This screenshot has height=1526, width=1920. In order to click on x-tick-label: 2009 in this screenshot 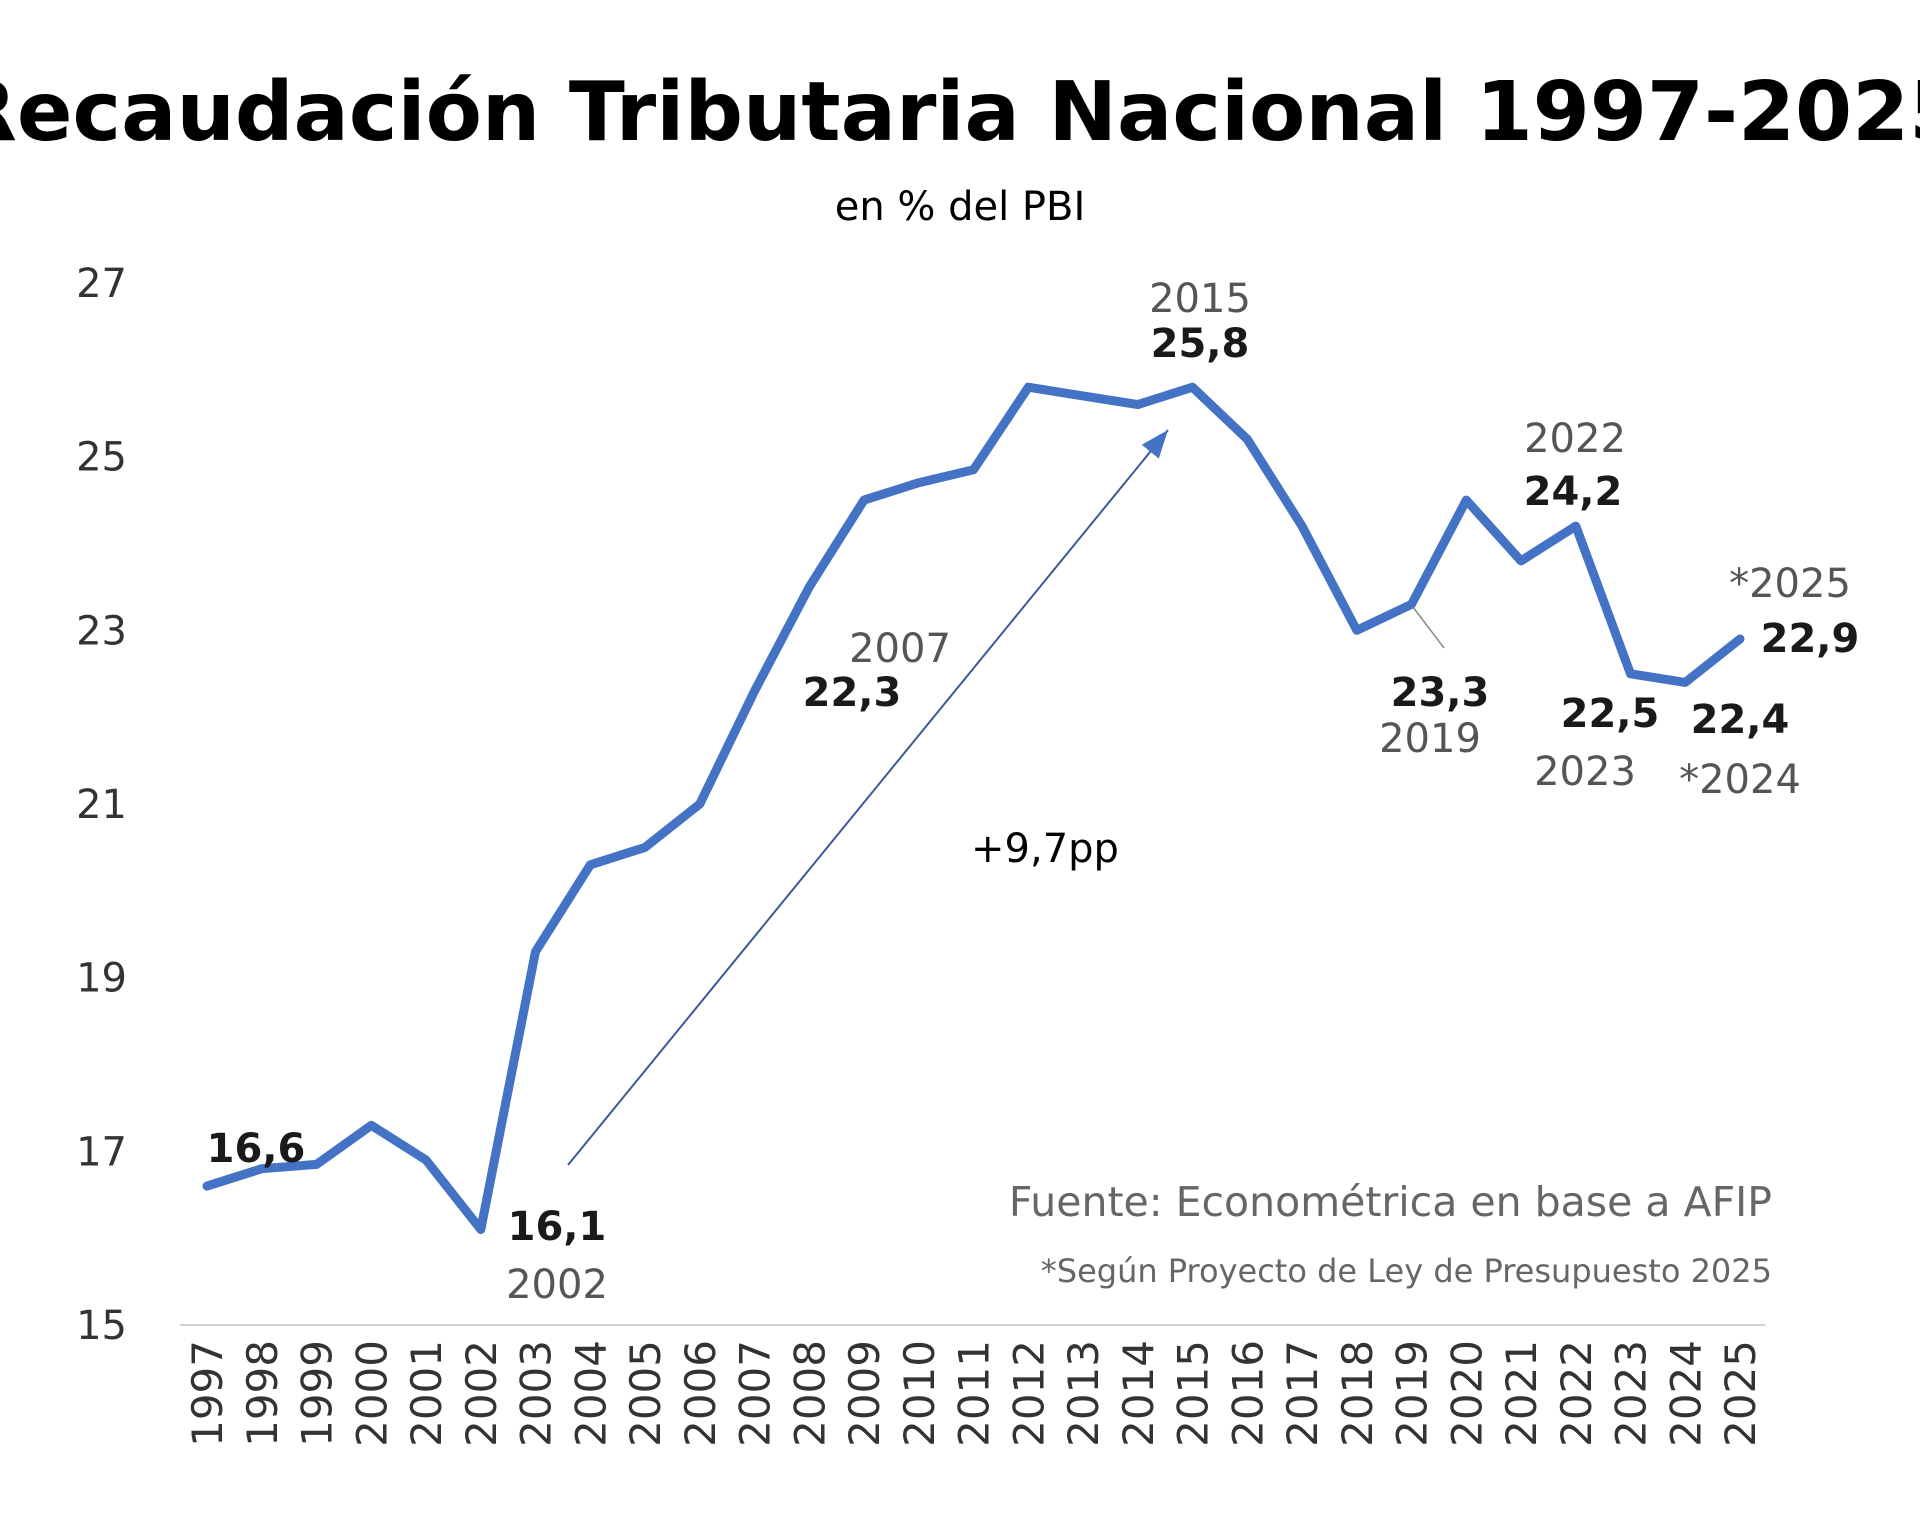, I will do `click(864, 1393)`.